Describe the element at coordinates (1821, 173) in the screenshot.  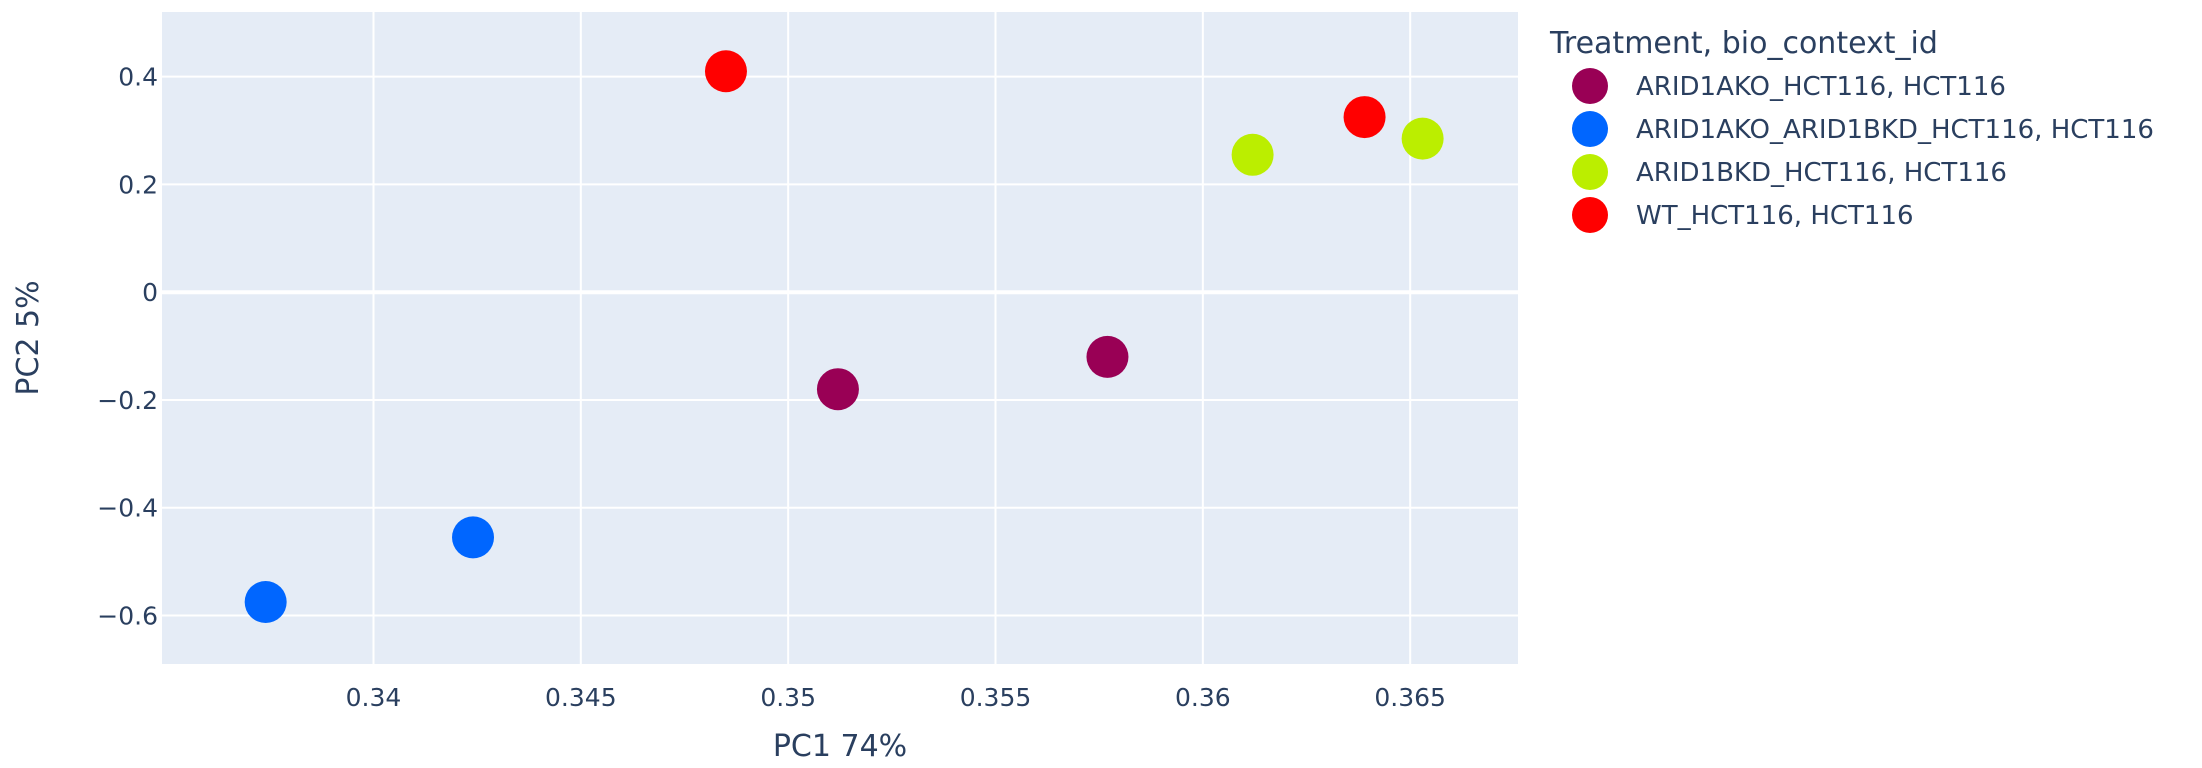
I see `legend-label: ARID1BKD_HCT116, HCT116` at that location.